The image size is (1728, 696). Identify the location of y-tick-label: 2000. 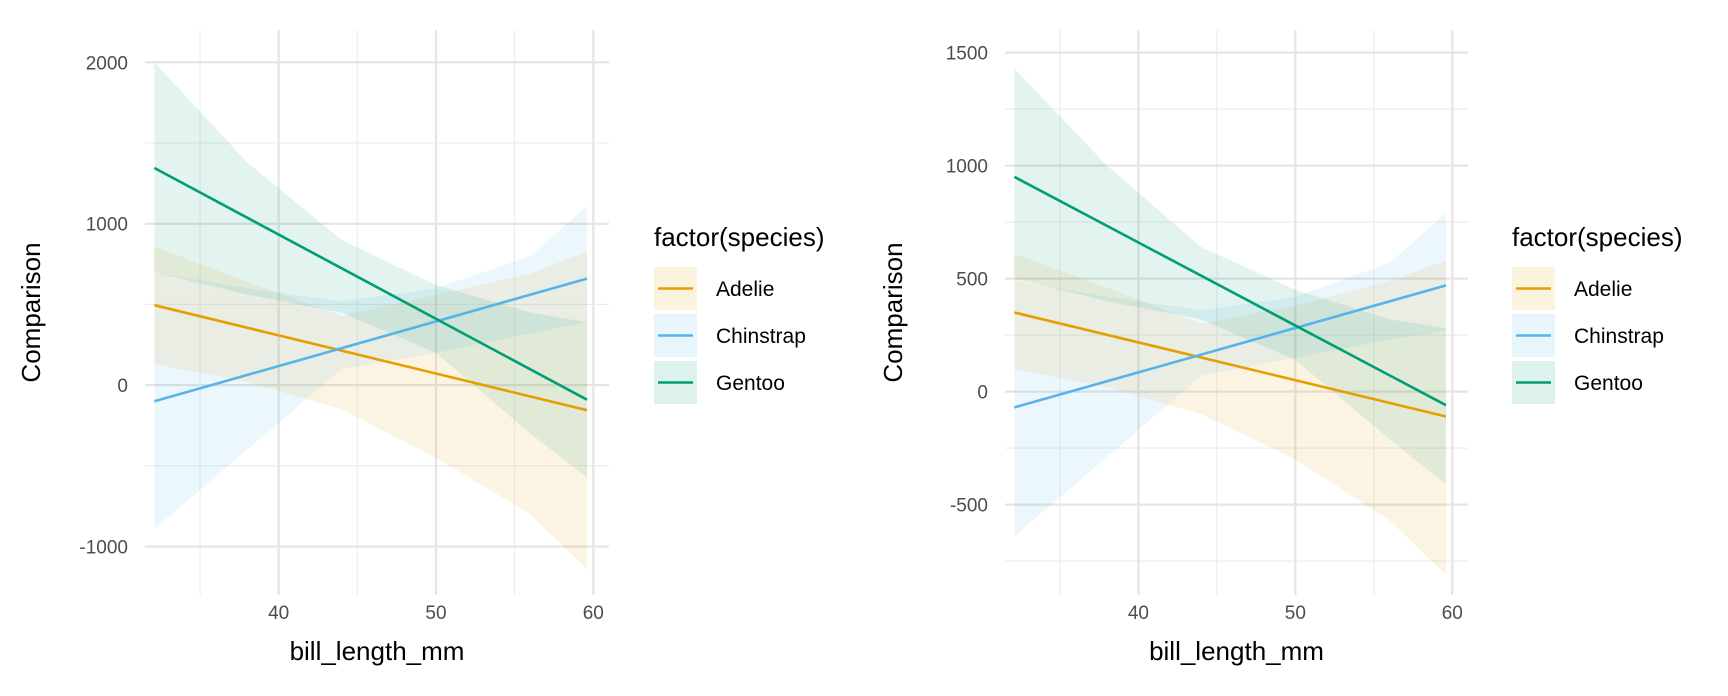
(107, 63).